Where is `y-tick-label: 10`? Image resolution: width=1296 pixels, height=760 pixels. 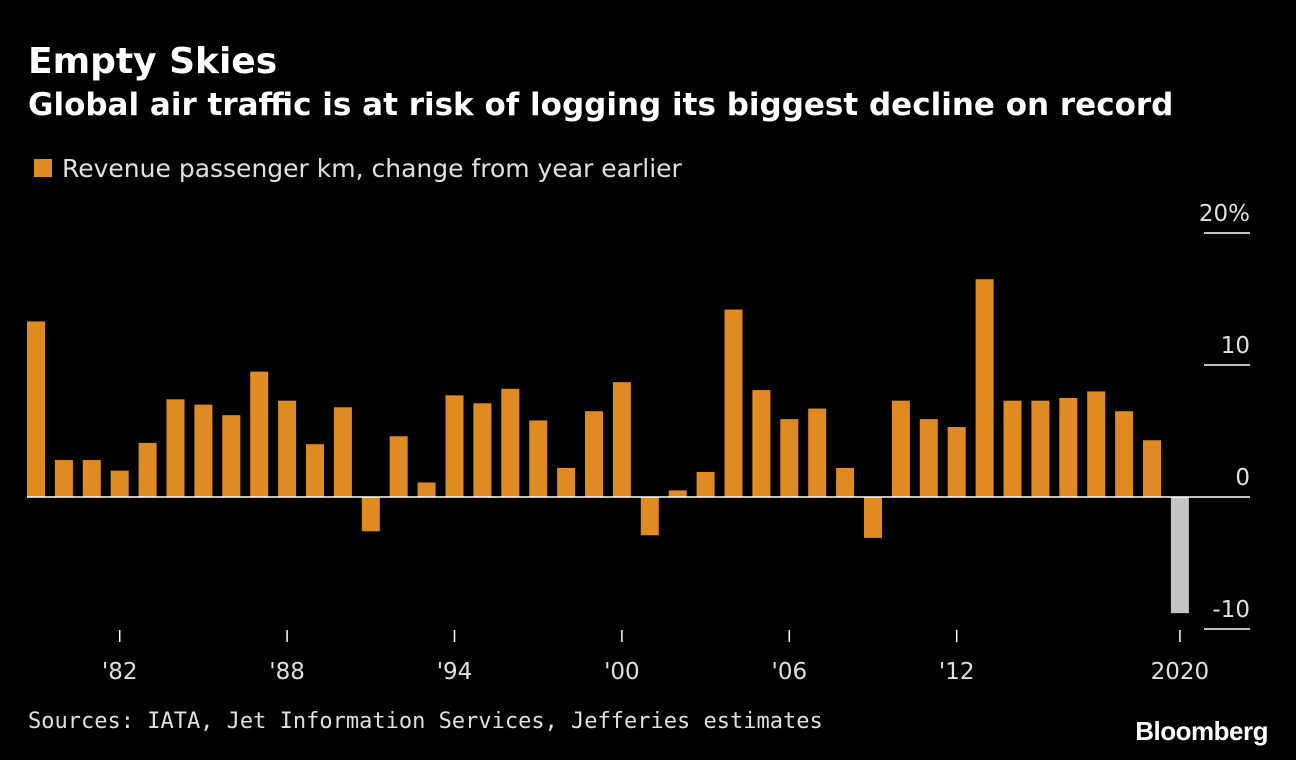 y-tick-label: 10 is located at coordinates (1235, 346).